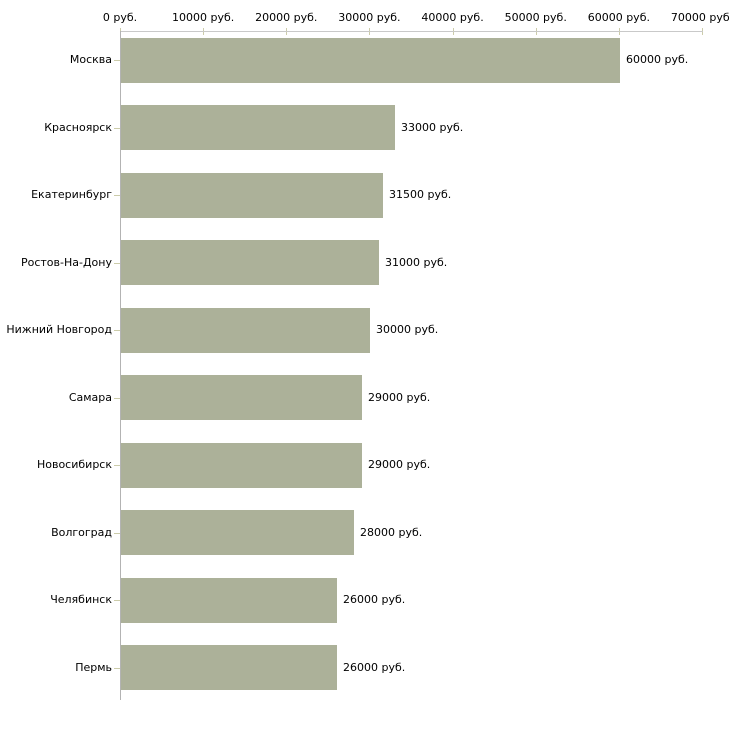  Describe the element at coordinates (59, 329) in the screenshot. I see `category-label: Нижний Новгород` at that location.